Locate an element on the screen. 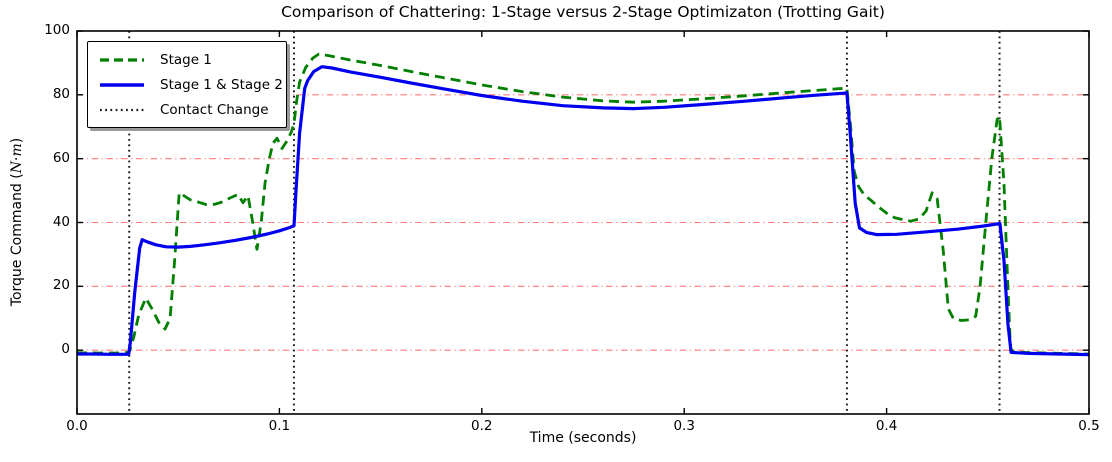 The image size is (1112, 462). x-tick-label: 0.3 is located at coordinates (684, 426).